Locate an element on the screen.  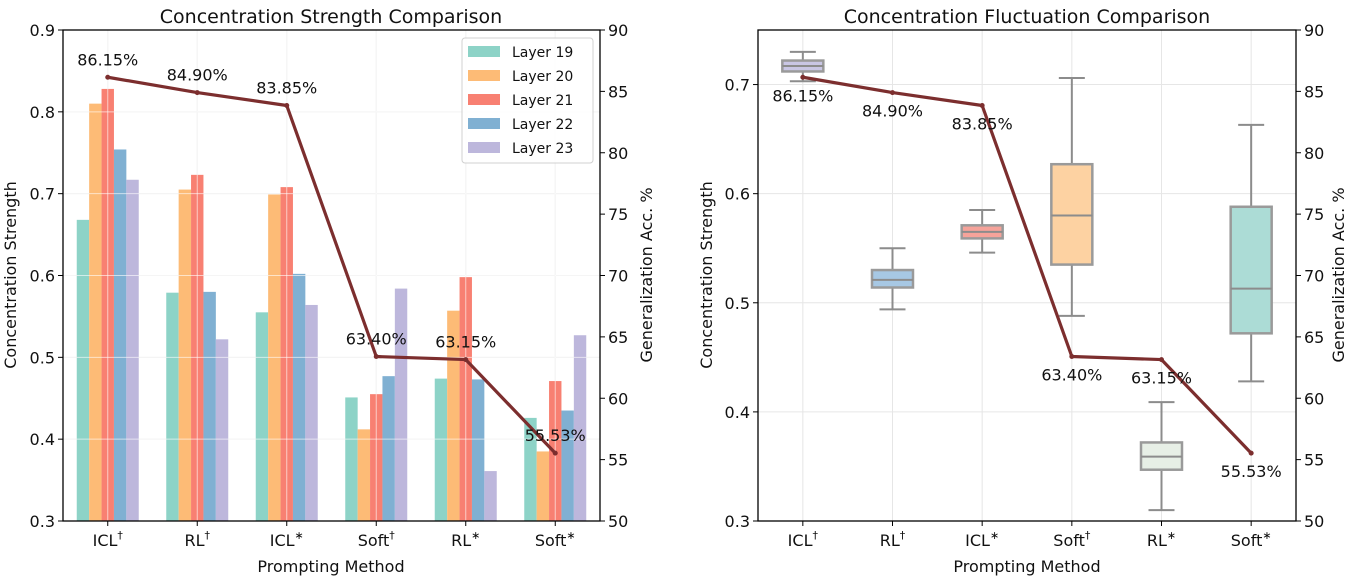
chart-title: Concentration Fluctuation Comparison is located at coordinates (1027, 17).